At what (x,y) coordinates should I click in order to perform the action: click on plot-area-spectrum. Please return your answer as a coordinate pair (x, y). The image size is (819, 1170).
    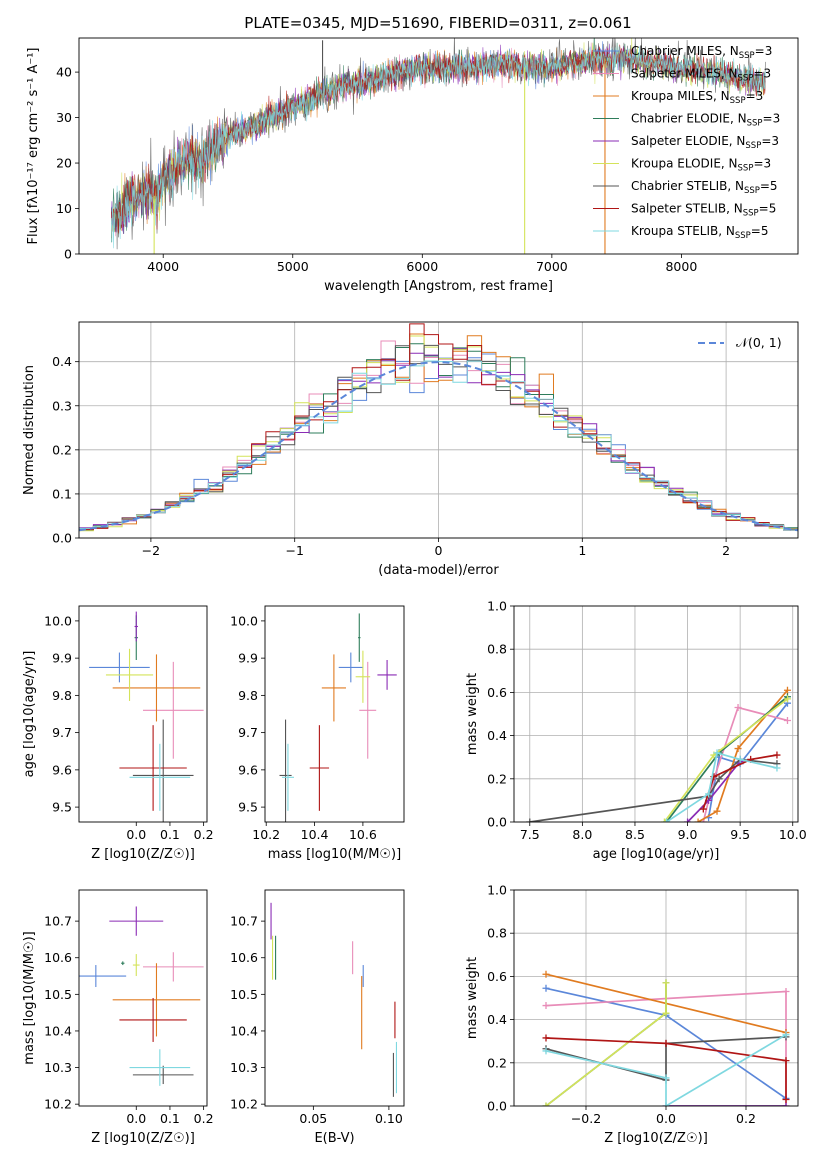
    Looking at the image, I should click on (438, 146).